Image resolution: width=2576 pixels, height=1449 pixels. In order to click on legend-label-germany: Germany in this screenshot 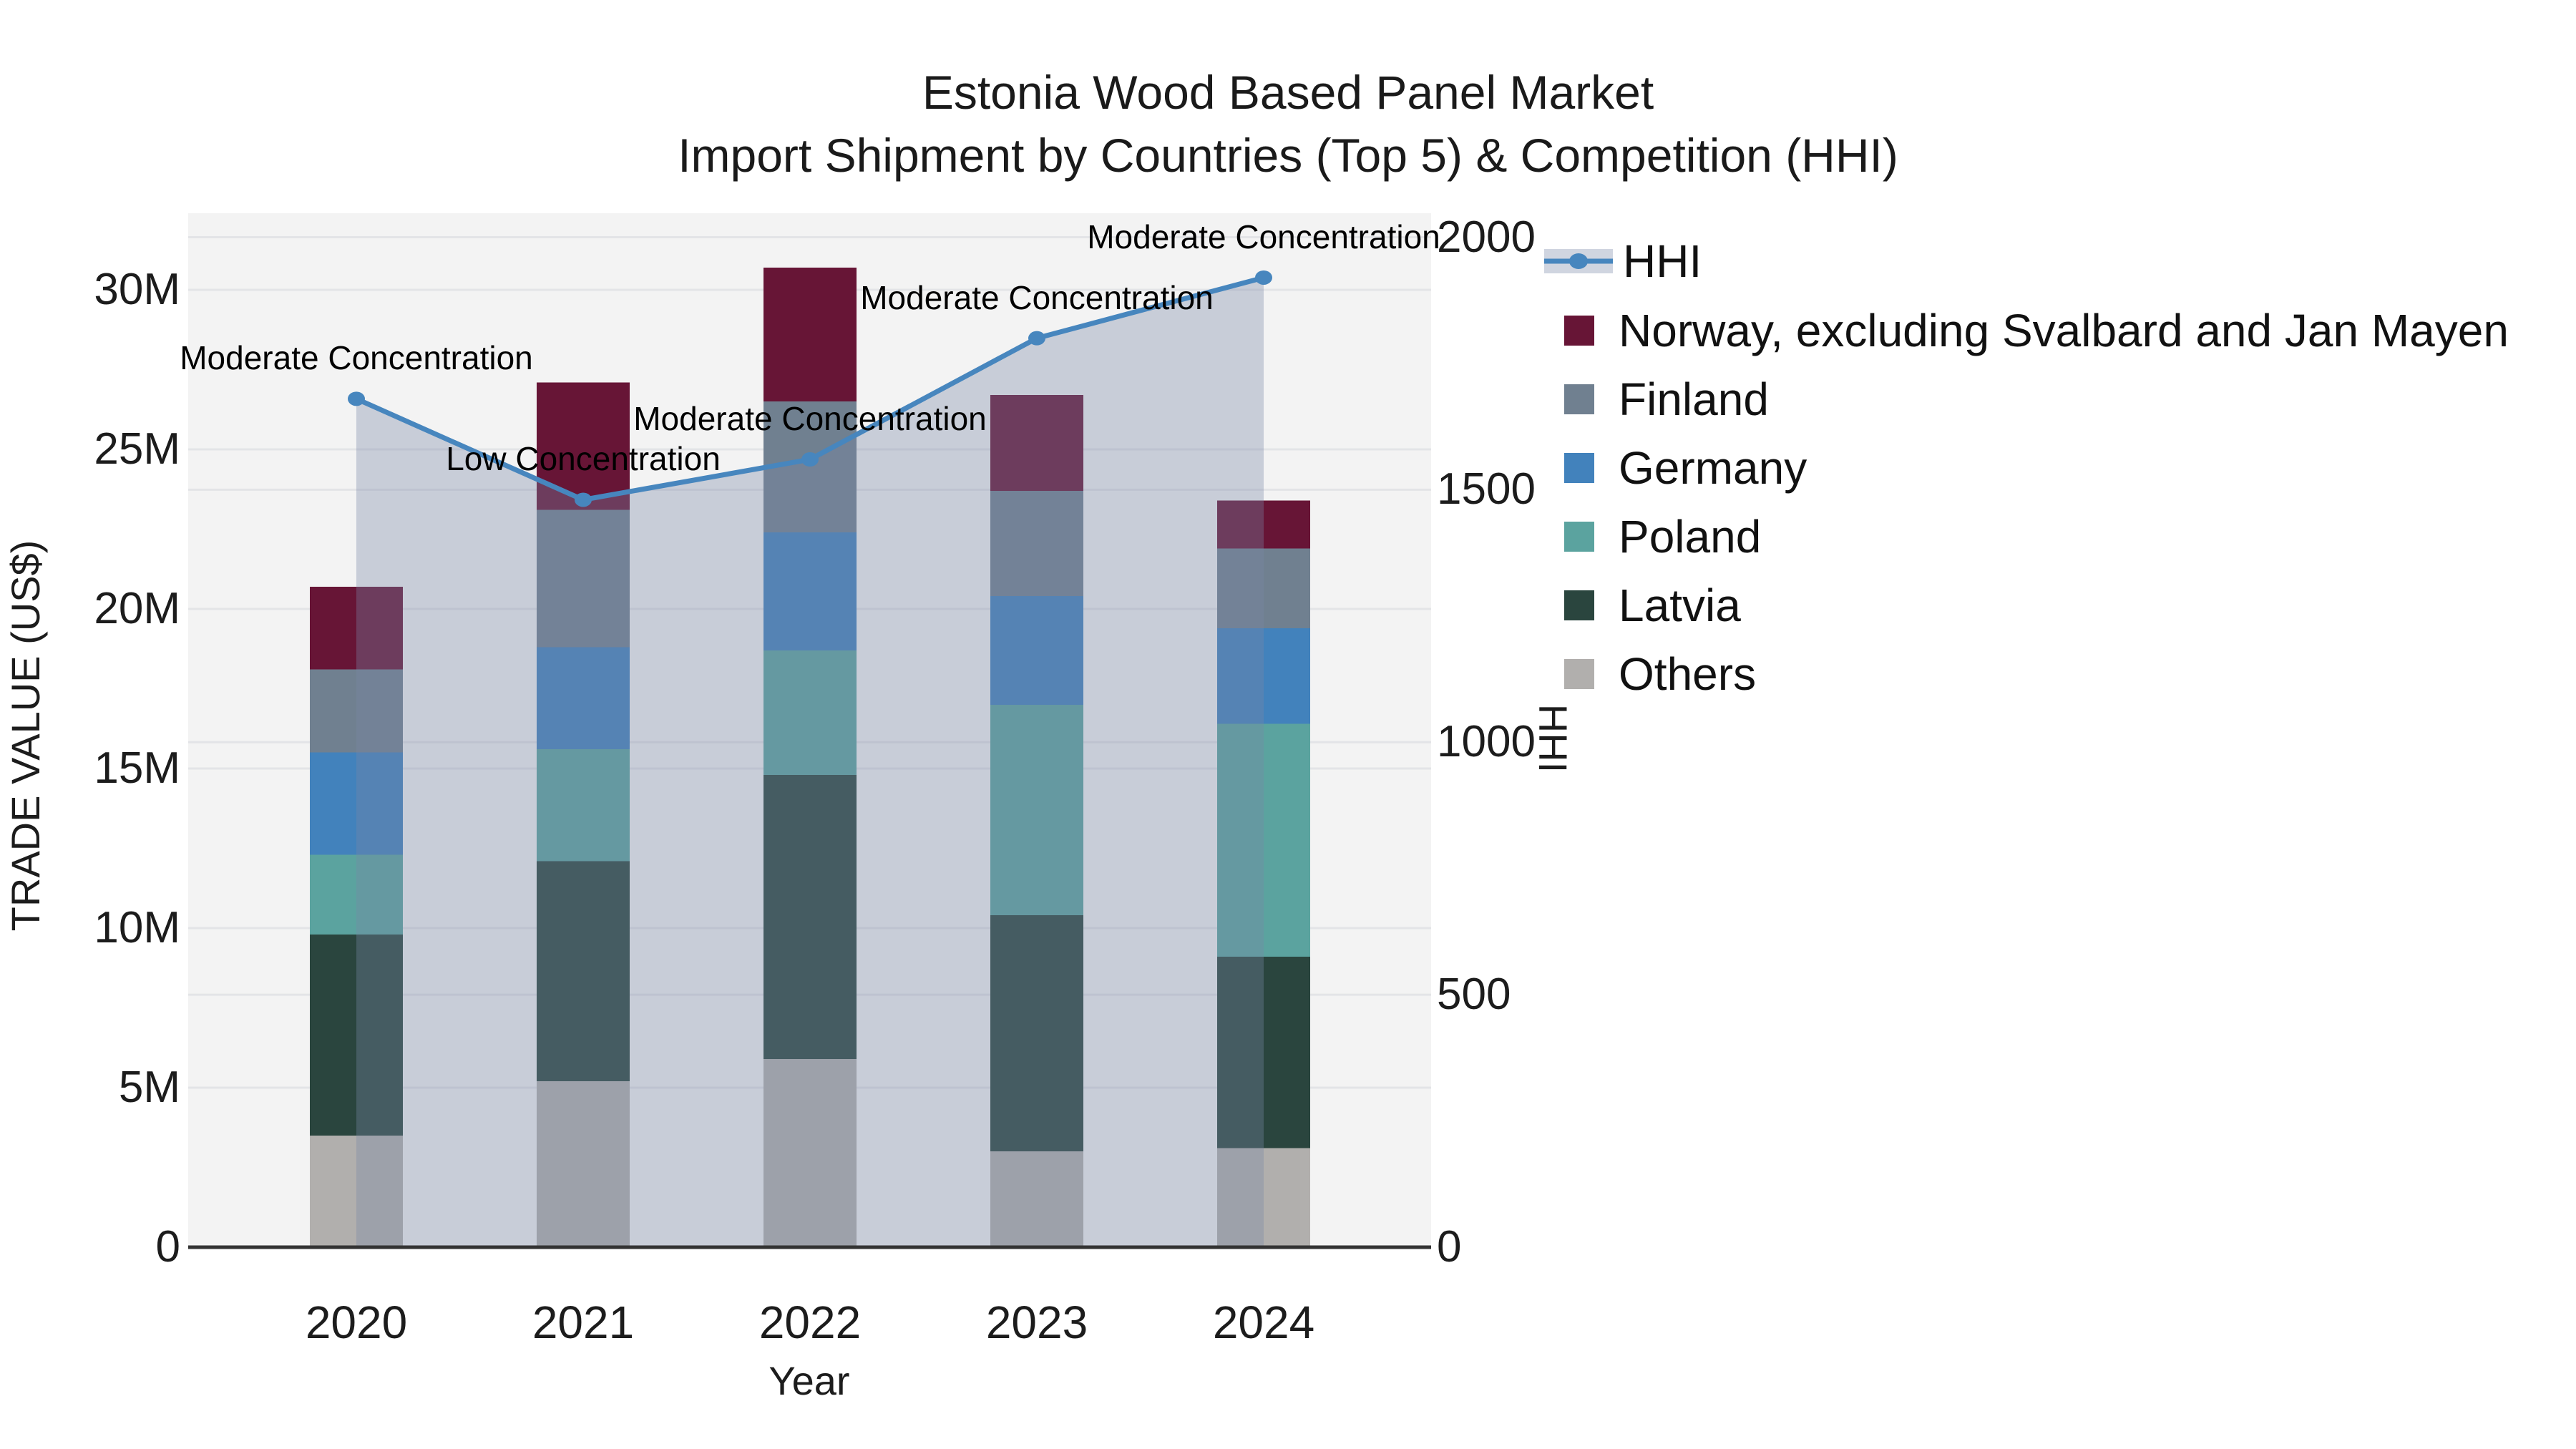, I will do `click(1713, 468)`.